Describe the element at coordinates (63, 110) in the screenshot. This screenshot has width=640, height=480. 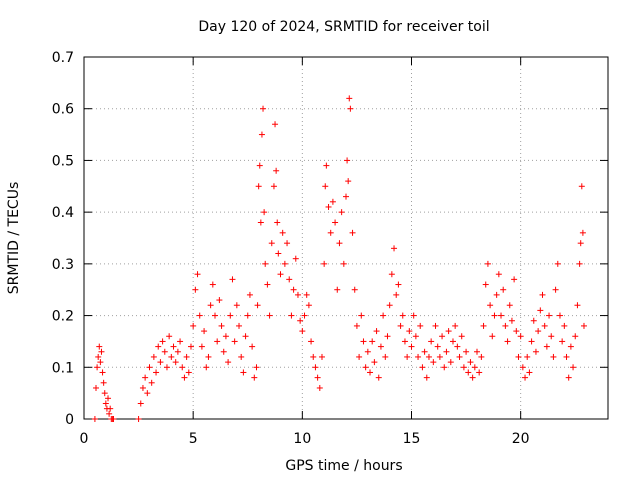
I see `y-tick-label: 0.6` at that location.